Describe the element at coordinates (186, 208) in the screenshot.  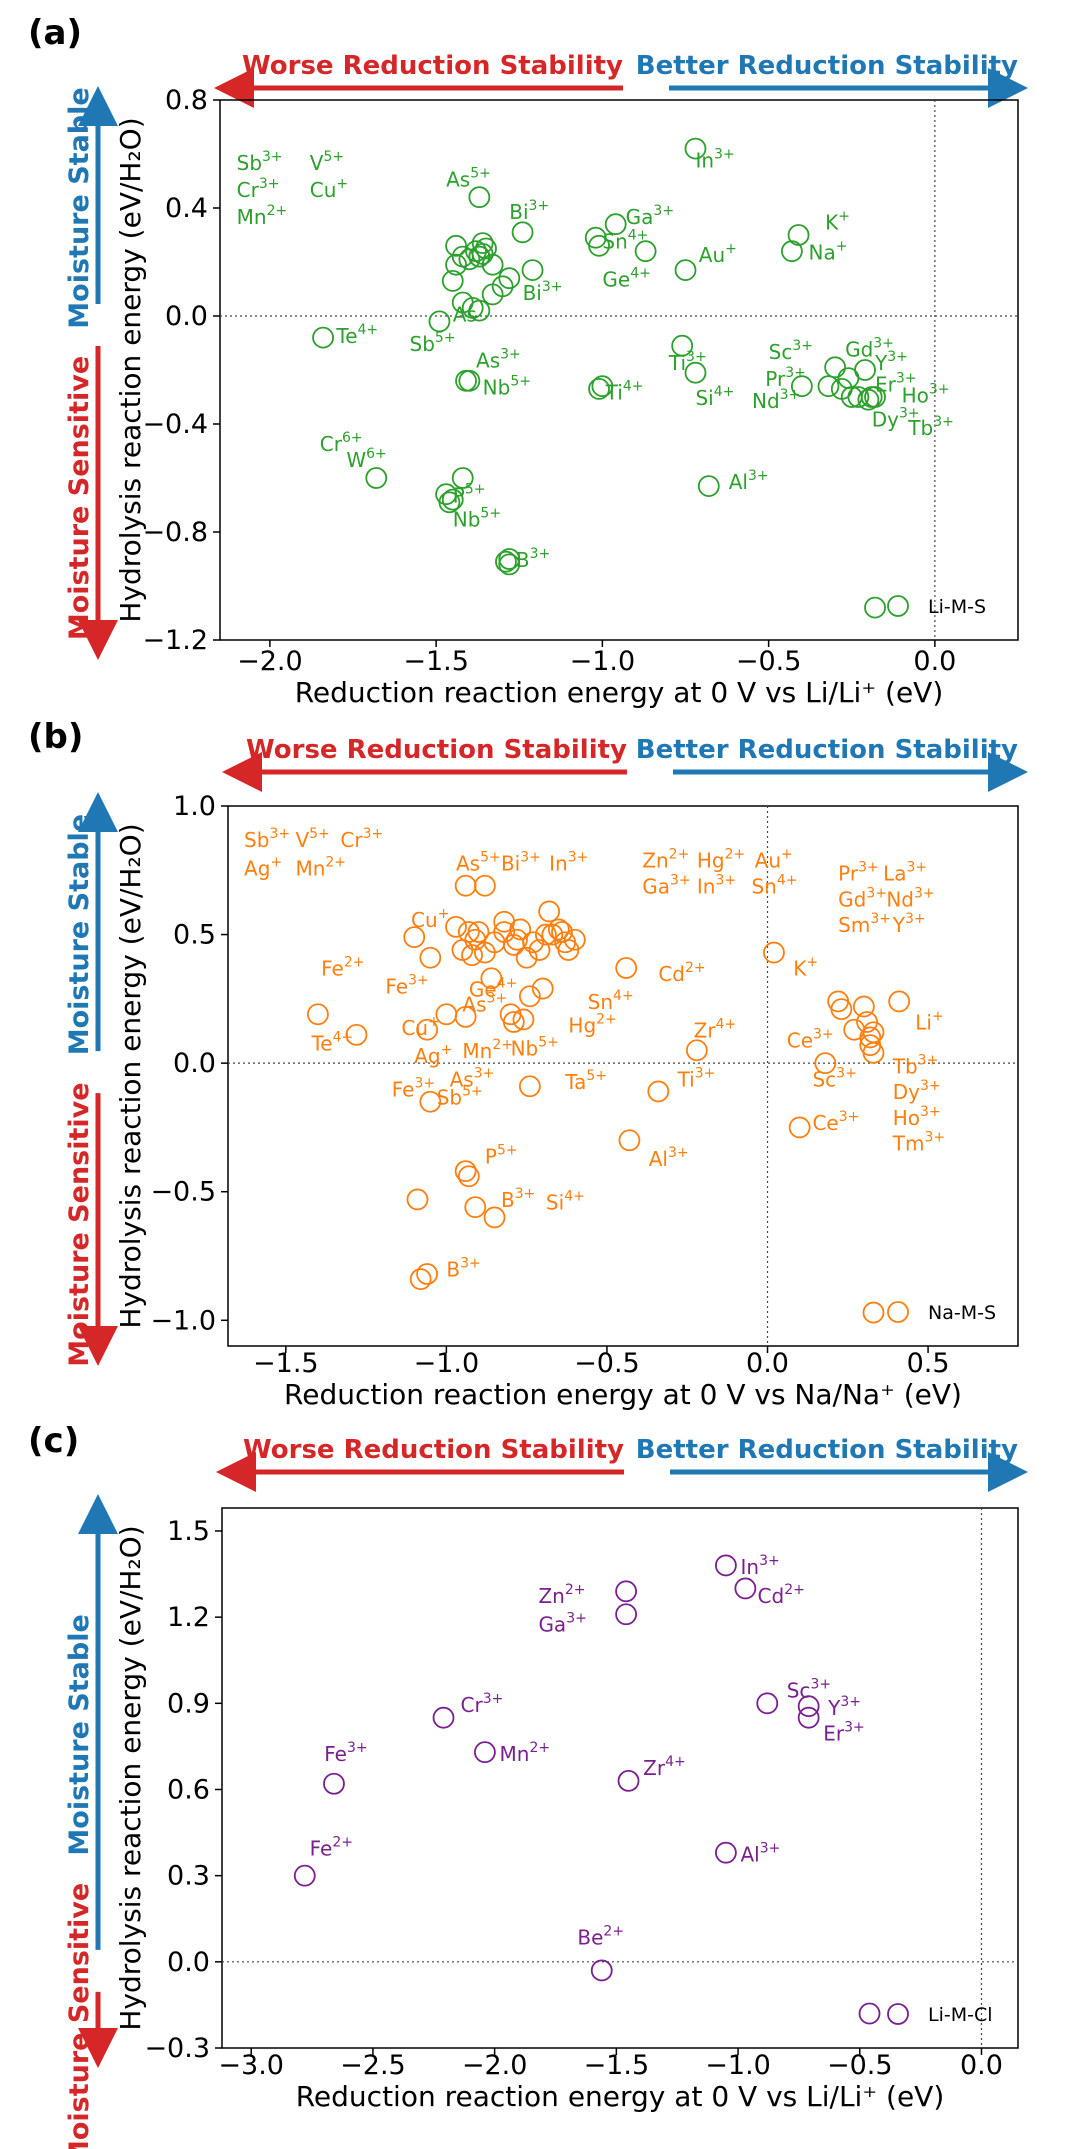
I see `y-tick-label: 0.4` at that location.